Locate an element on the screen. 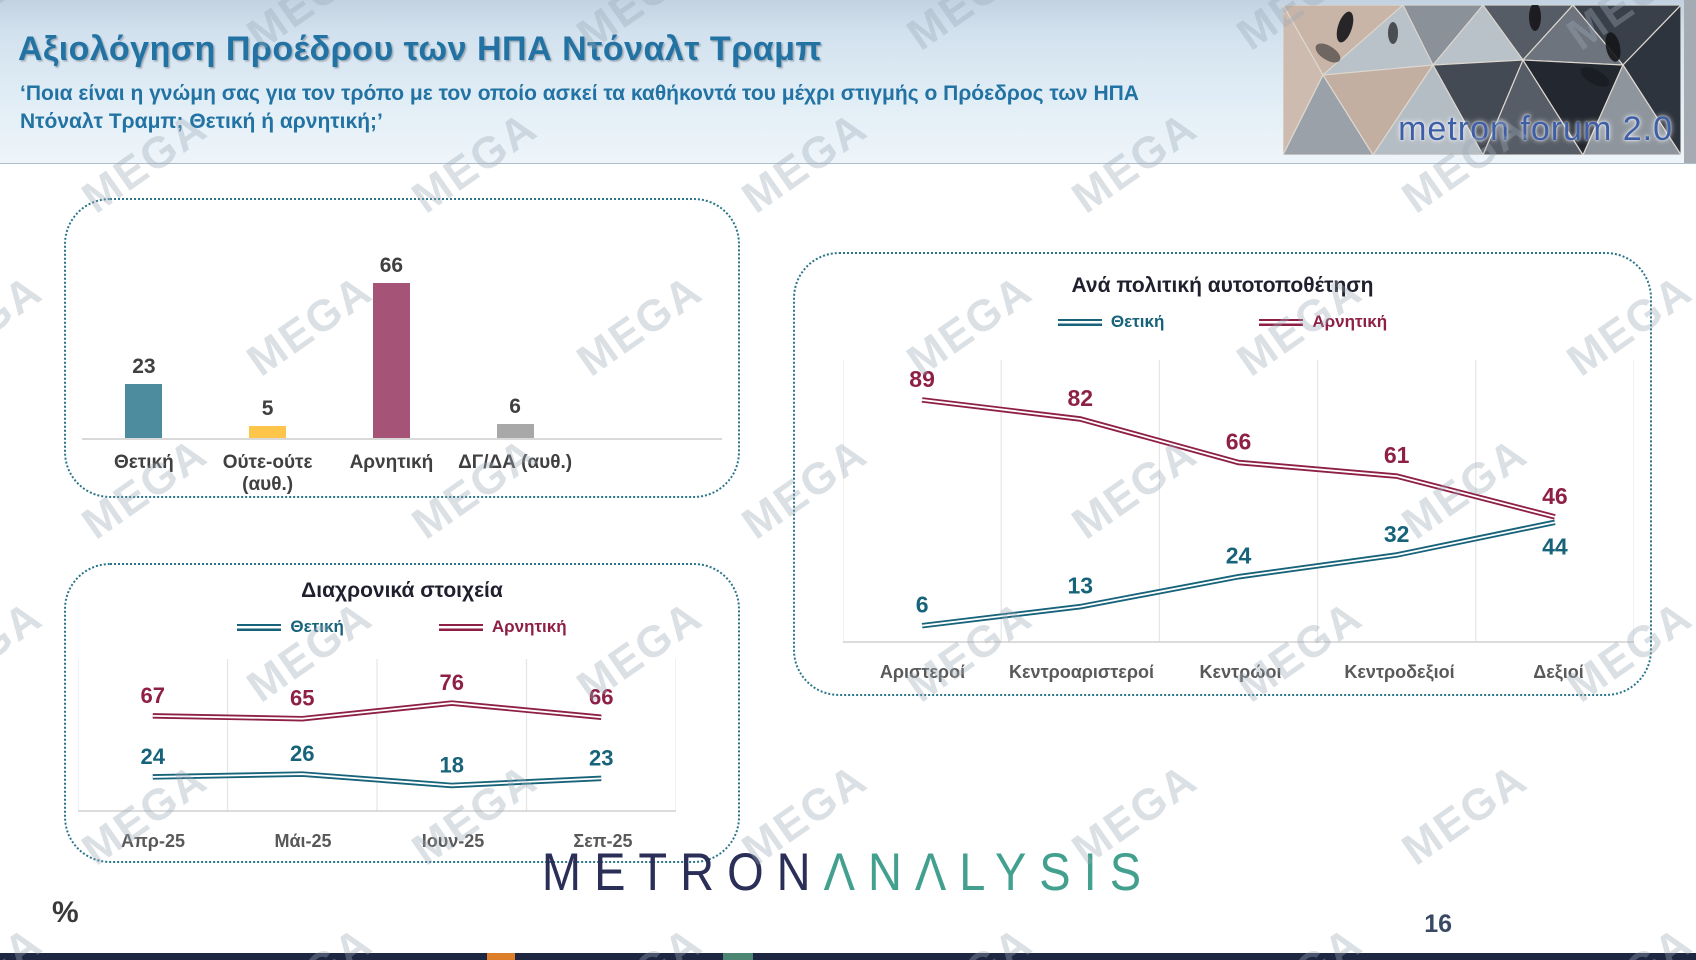 The width and height of the screenshot is (1696, 960). trend-axis-labels: Απρ-25 Μάι-25 Ιουν-25 Σεπ-25 is located at coordinates (378, 836).